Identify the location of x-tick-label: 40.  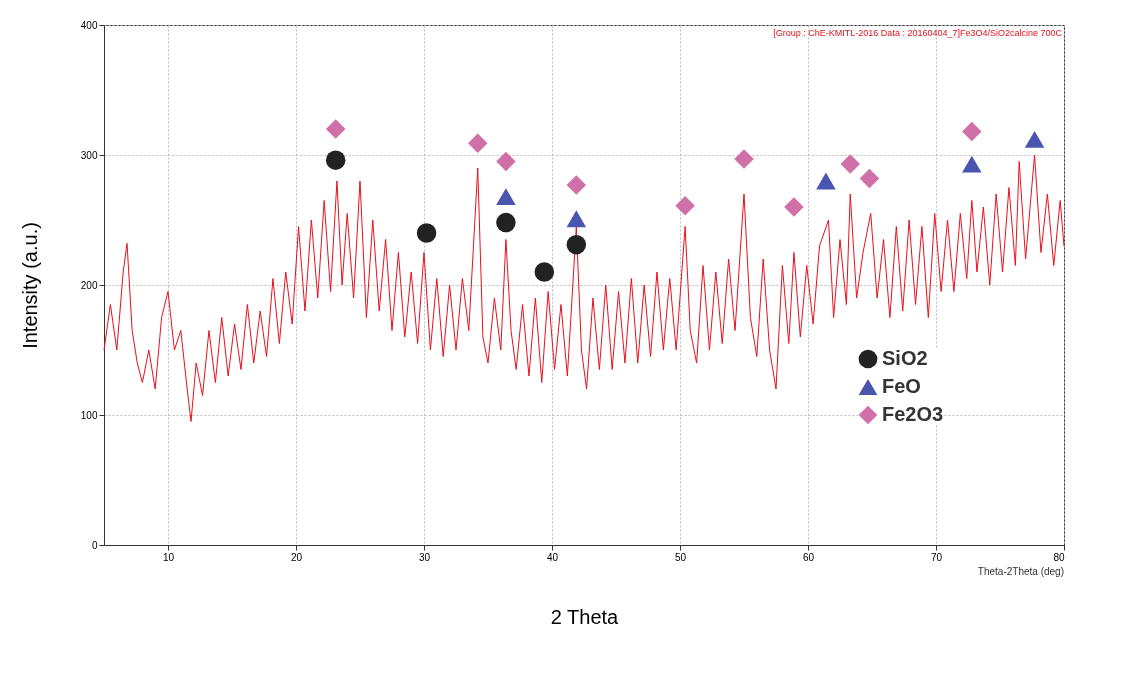
(552, 557).